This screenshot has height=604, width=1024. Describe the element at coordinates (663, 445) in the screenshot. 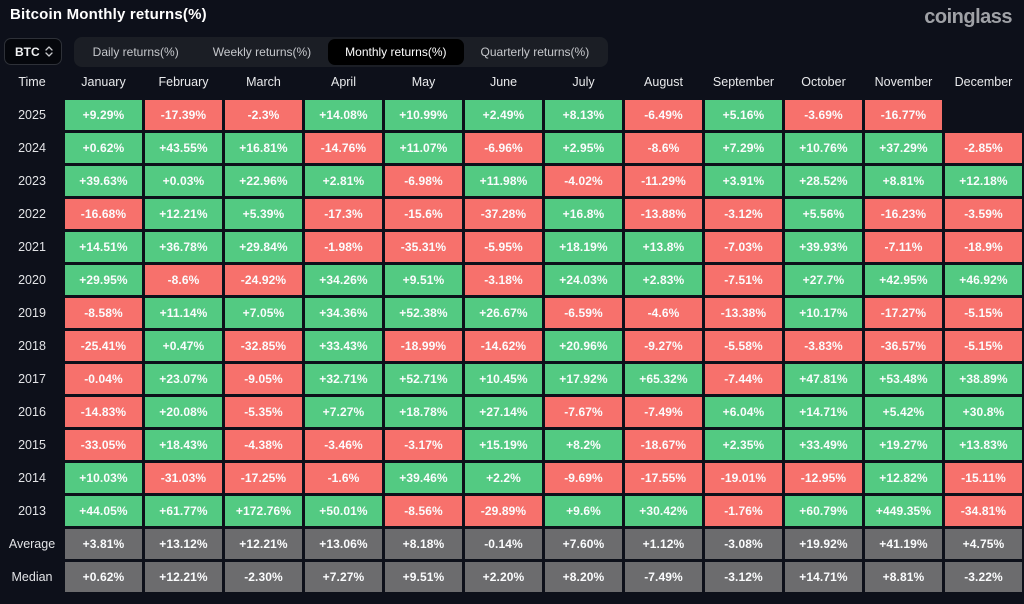

I see `return-cell: -18.67%` at that location.